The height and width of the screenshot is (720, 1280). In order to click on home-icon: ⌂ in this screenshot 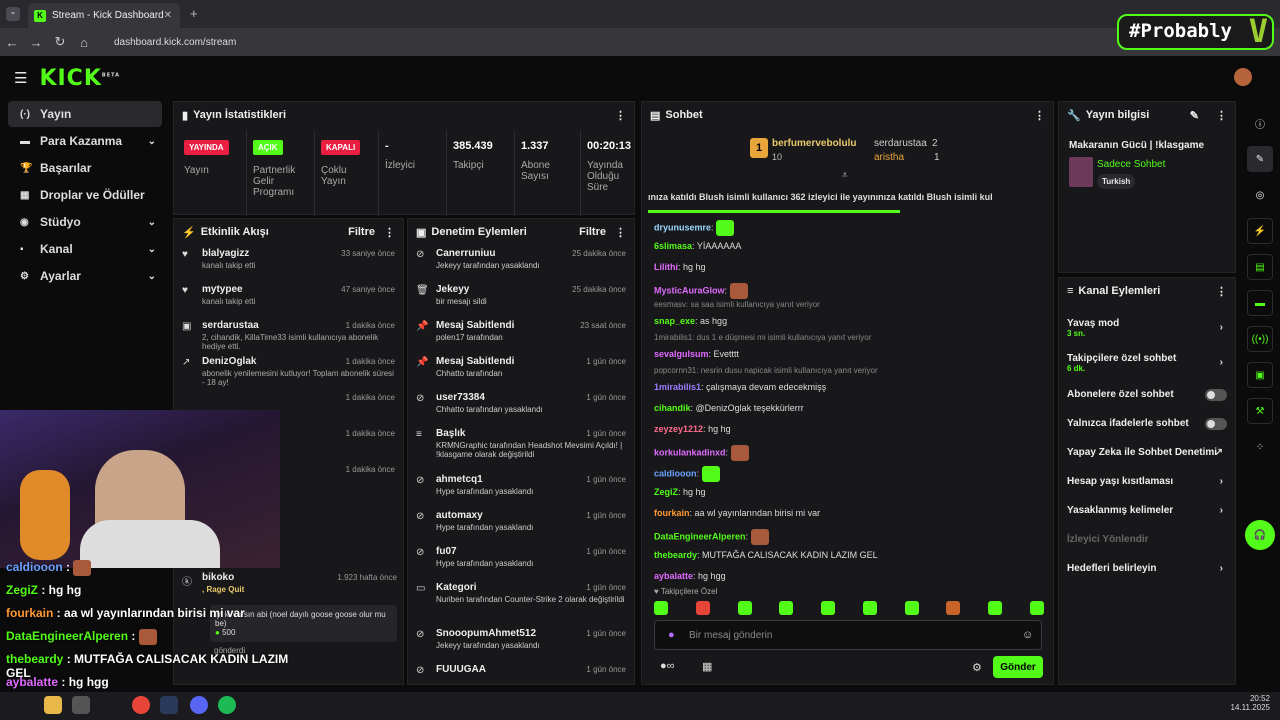, I will do `click(84, 42)`.